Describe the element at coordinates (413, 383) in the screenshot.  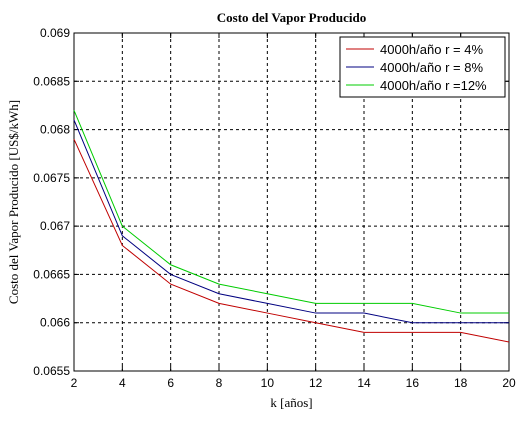
I see `x-tick-label: 16` at that location.